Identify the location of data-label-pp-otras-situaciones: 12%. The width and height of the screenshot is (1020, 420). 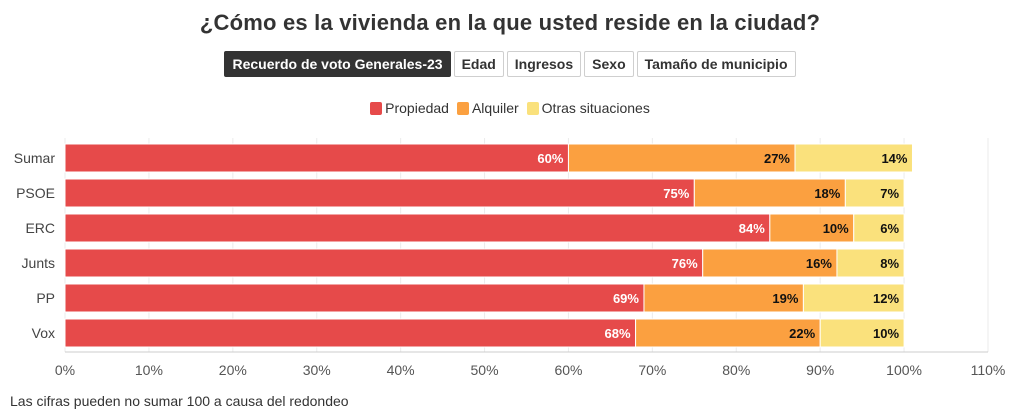
(886, 298).